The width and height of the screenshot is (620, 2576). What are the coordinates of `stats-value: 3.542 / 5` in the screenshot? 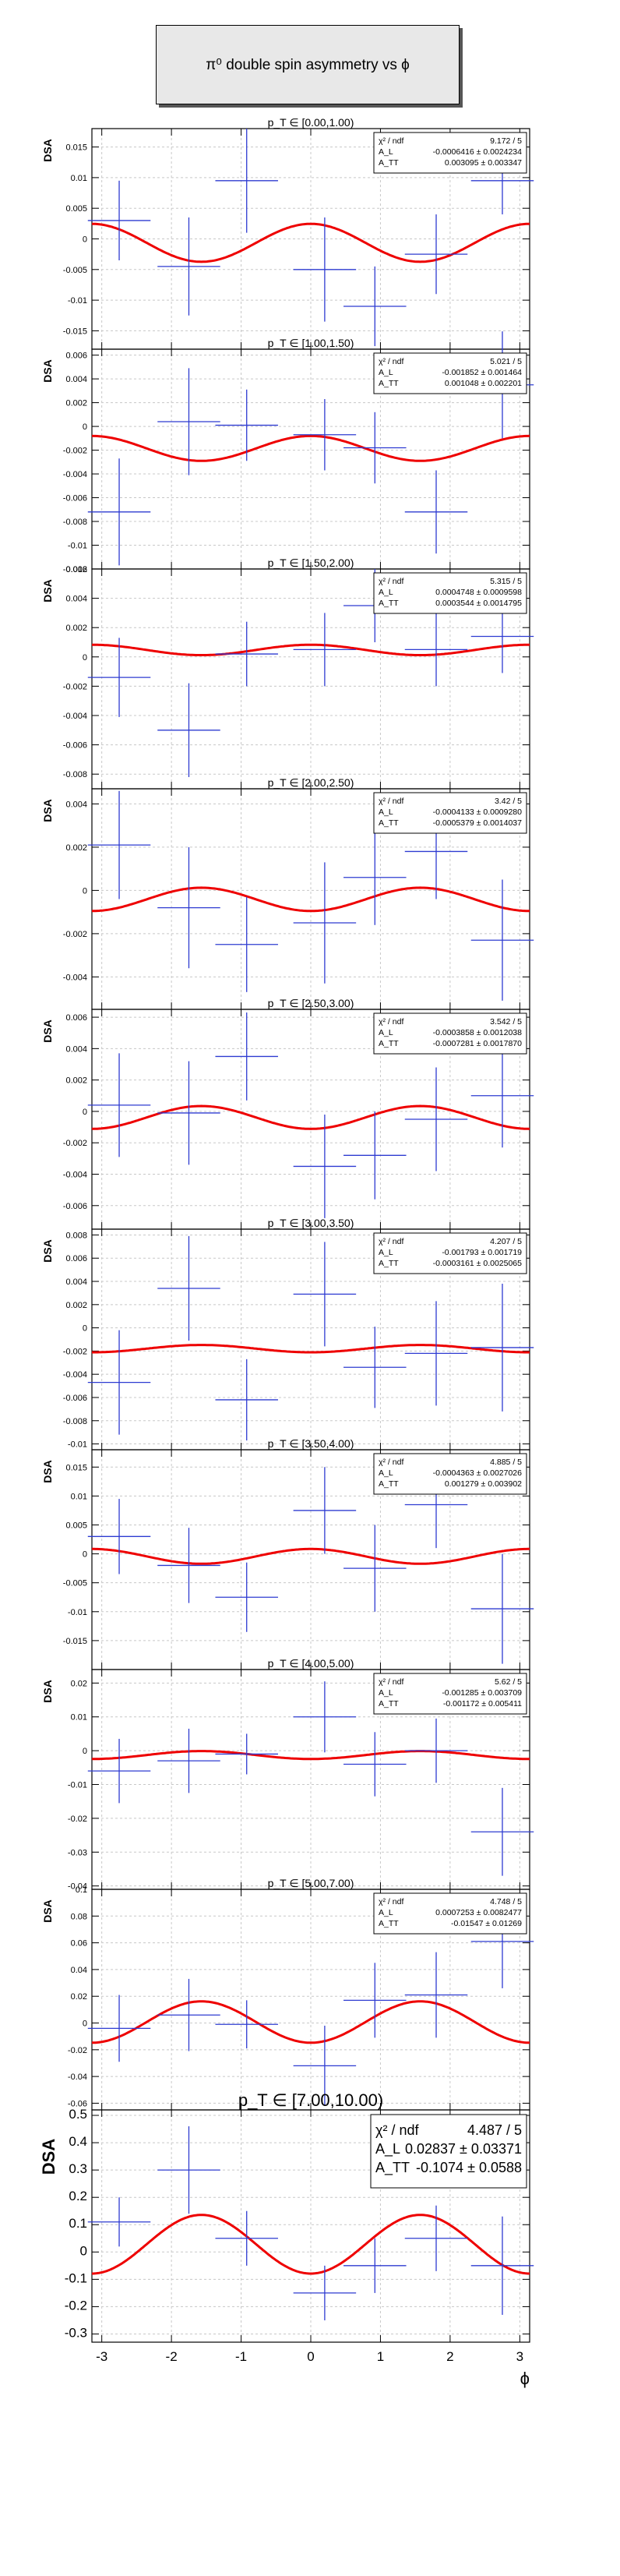 It's located at (506, 1022).